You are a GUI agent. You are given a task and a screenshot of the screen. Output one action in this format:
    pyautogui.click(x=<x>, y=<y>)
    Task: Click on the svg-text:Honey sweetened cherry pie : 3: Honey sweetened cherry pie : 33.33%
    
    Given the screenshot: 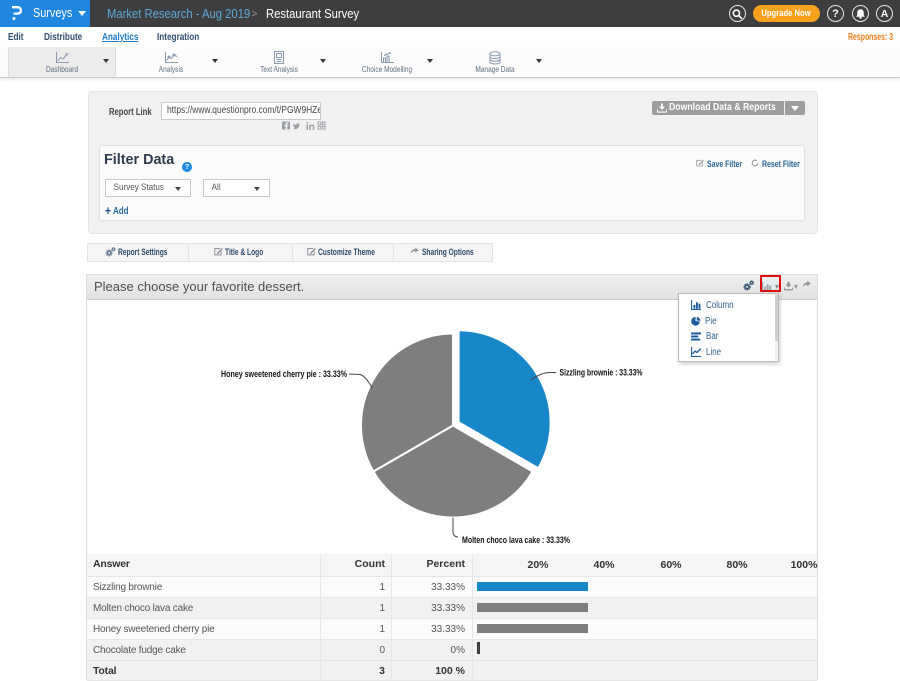 What is the action you would take?
    pyautogui.click(x=284, y=374)
    